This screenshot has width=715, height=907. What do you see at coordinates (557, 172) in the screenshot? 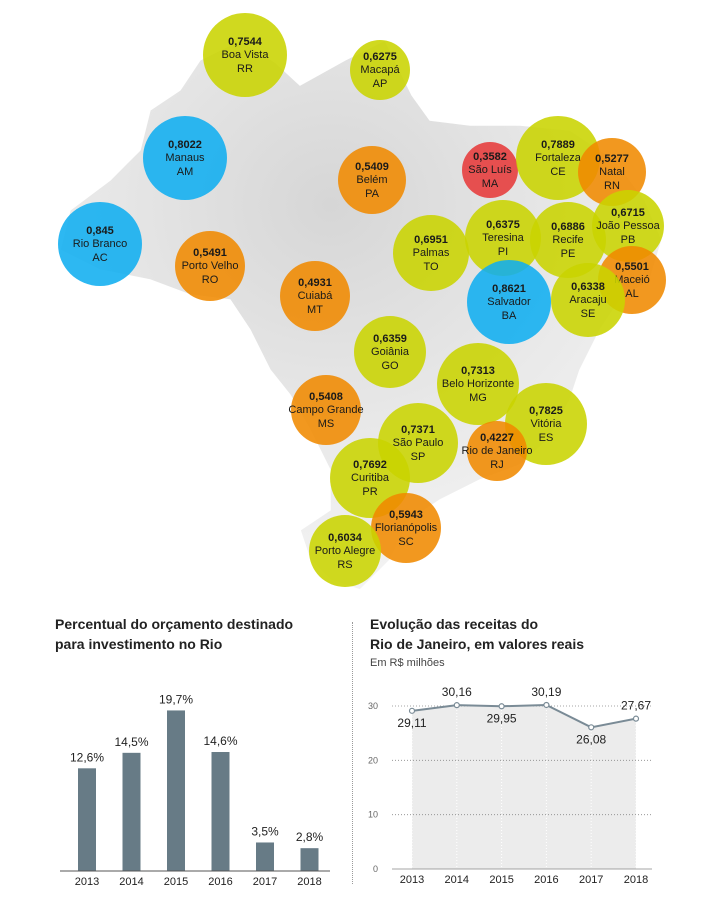
I see `city-state-code: CE` at bounding box center [557, 172].